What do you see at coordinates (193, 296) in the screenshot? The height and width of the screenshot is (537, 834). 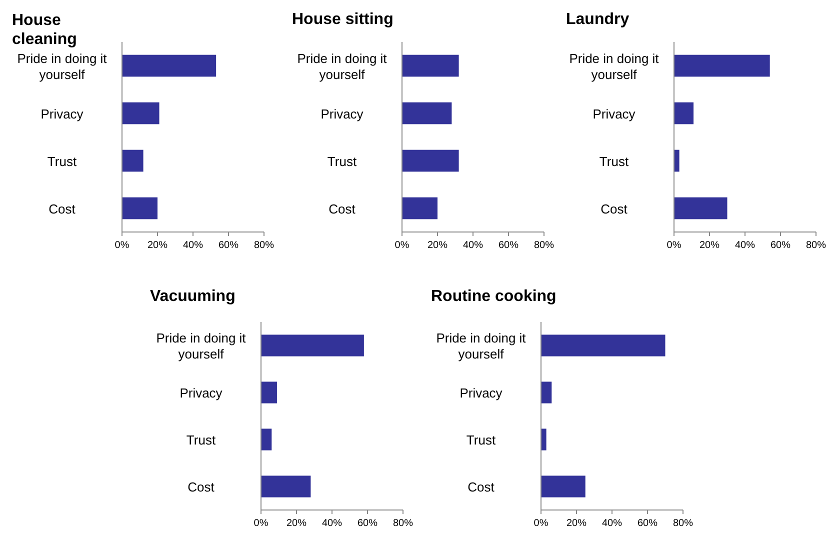 I see `chart-title: Vacuuming` at bounding box center [193, 296].